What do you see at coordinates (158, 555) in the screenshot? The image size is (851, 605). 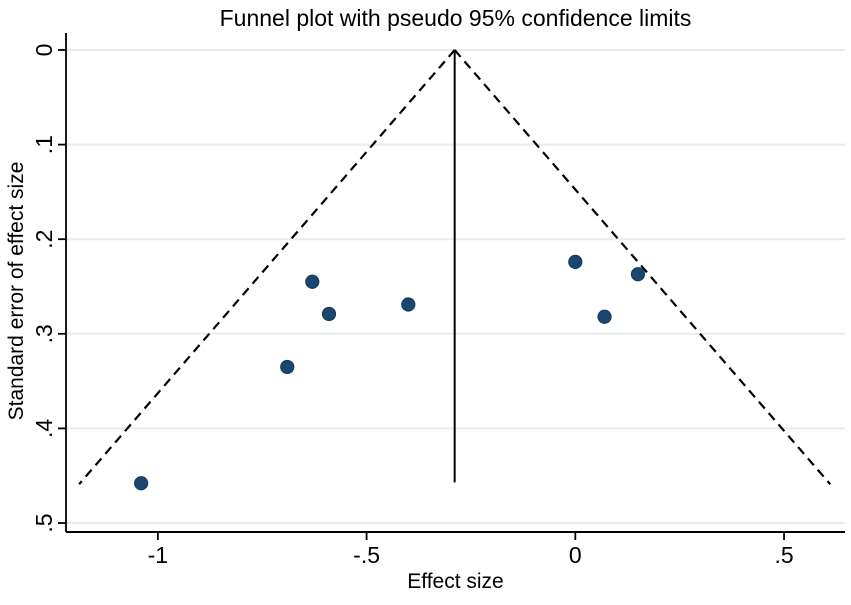 I see `x-tick-label: -1` at bounding box center [158, 555].